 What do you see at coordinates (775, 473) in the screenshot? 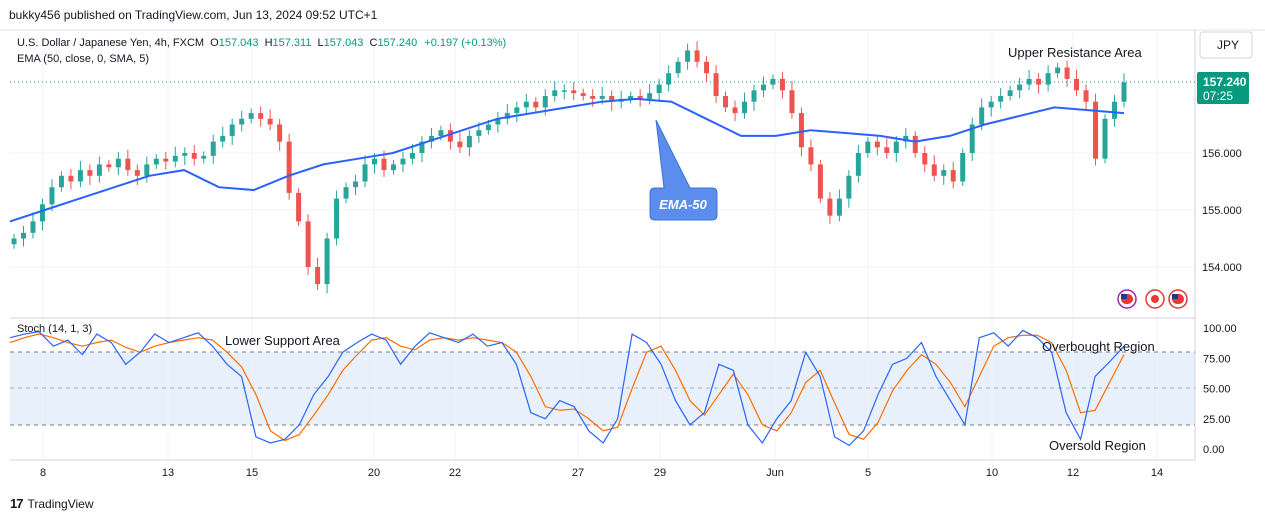
I see `time-tick-label: Jun` at bounding box center [775, 473].